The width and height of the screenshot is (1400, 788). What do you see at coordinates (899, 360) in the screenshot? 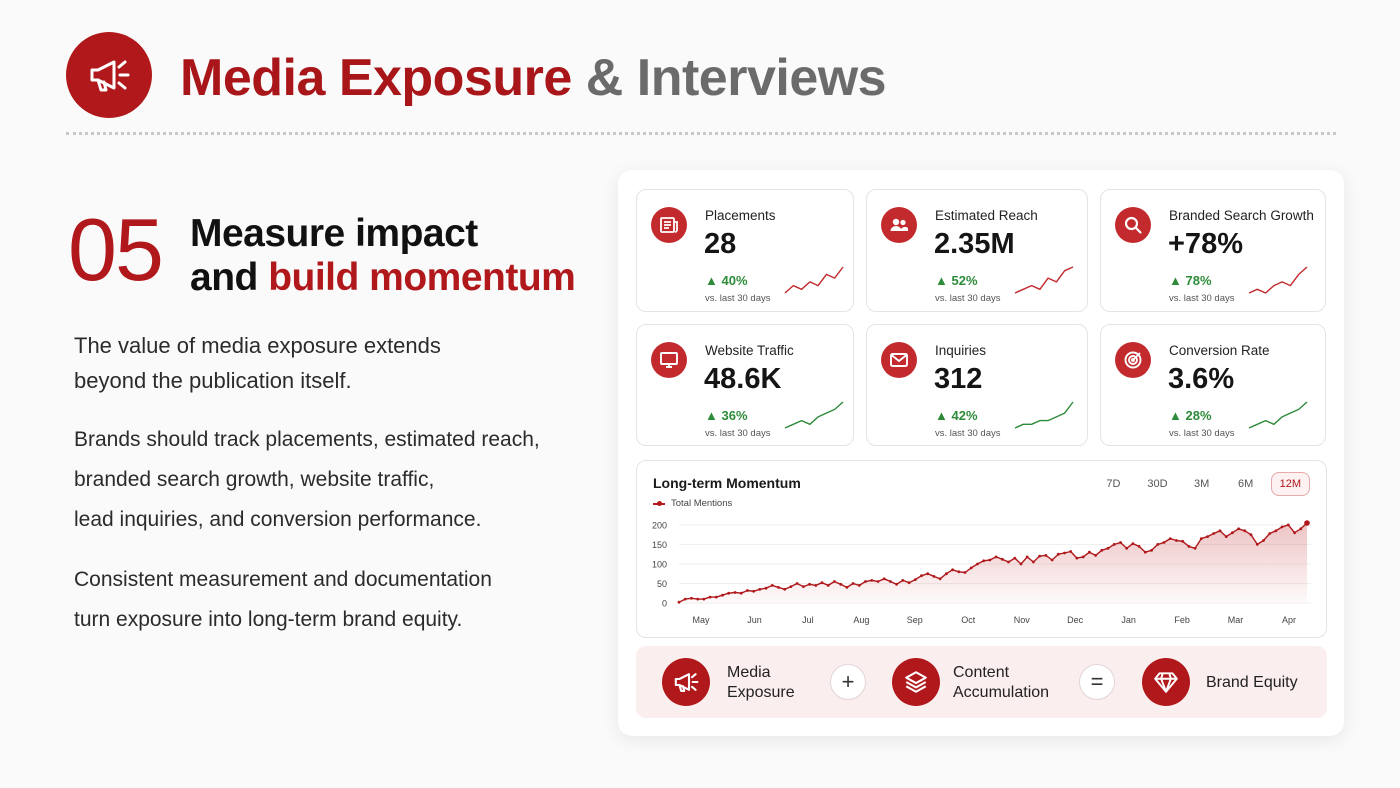
I see `mail-icon` at bounding box center [899, 360].